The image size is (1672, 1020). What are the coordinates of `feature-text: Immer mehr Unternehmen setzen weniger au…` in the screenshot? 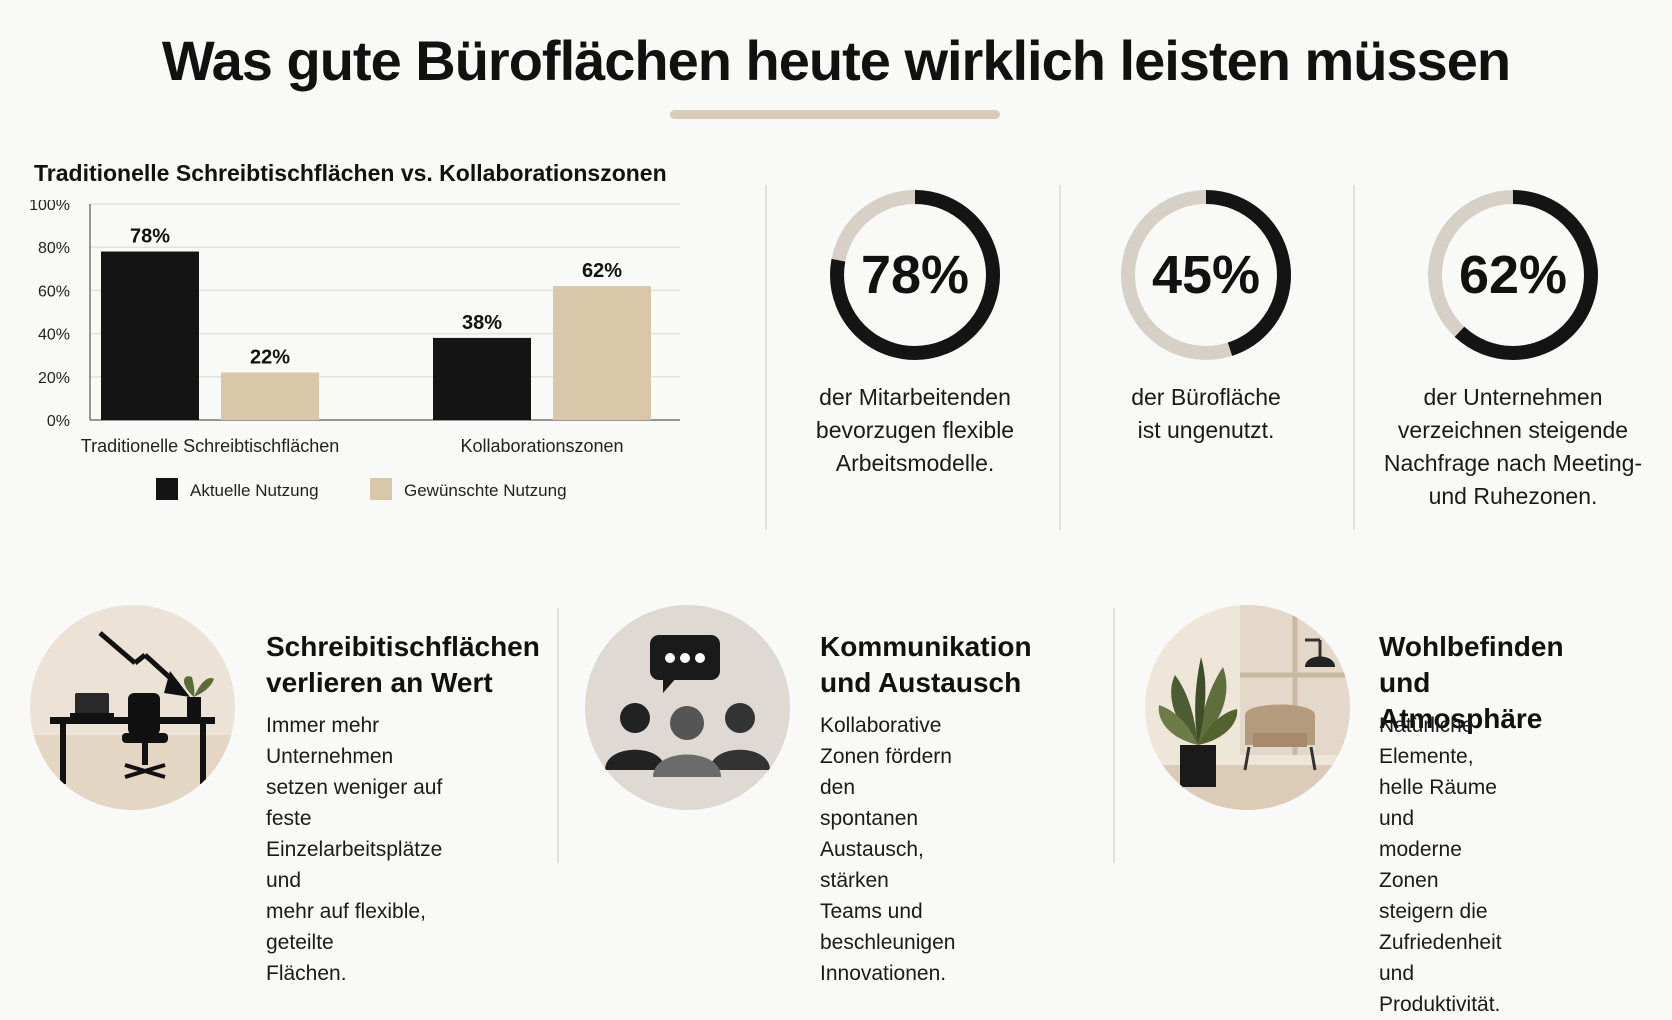 It's located at (354, 849).